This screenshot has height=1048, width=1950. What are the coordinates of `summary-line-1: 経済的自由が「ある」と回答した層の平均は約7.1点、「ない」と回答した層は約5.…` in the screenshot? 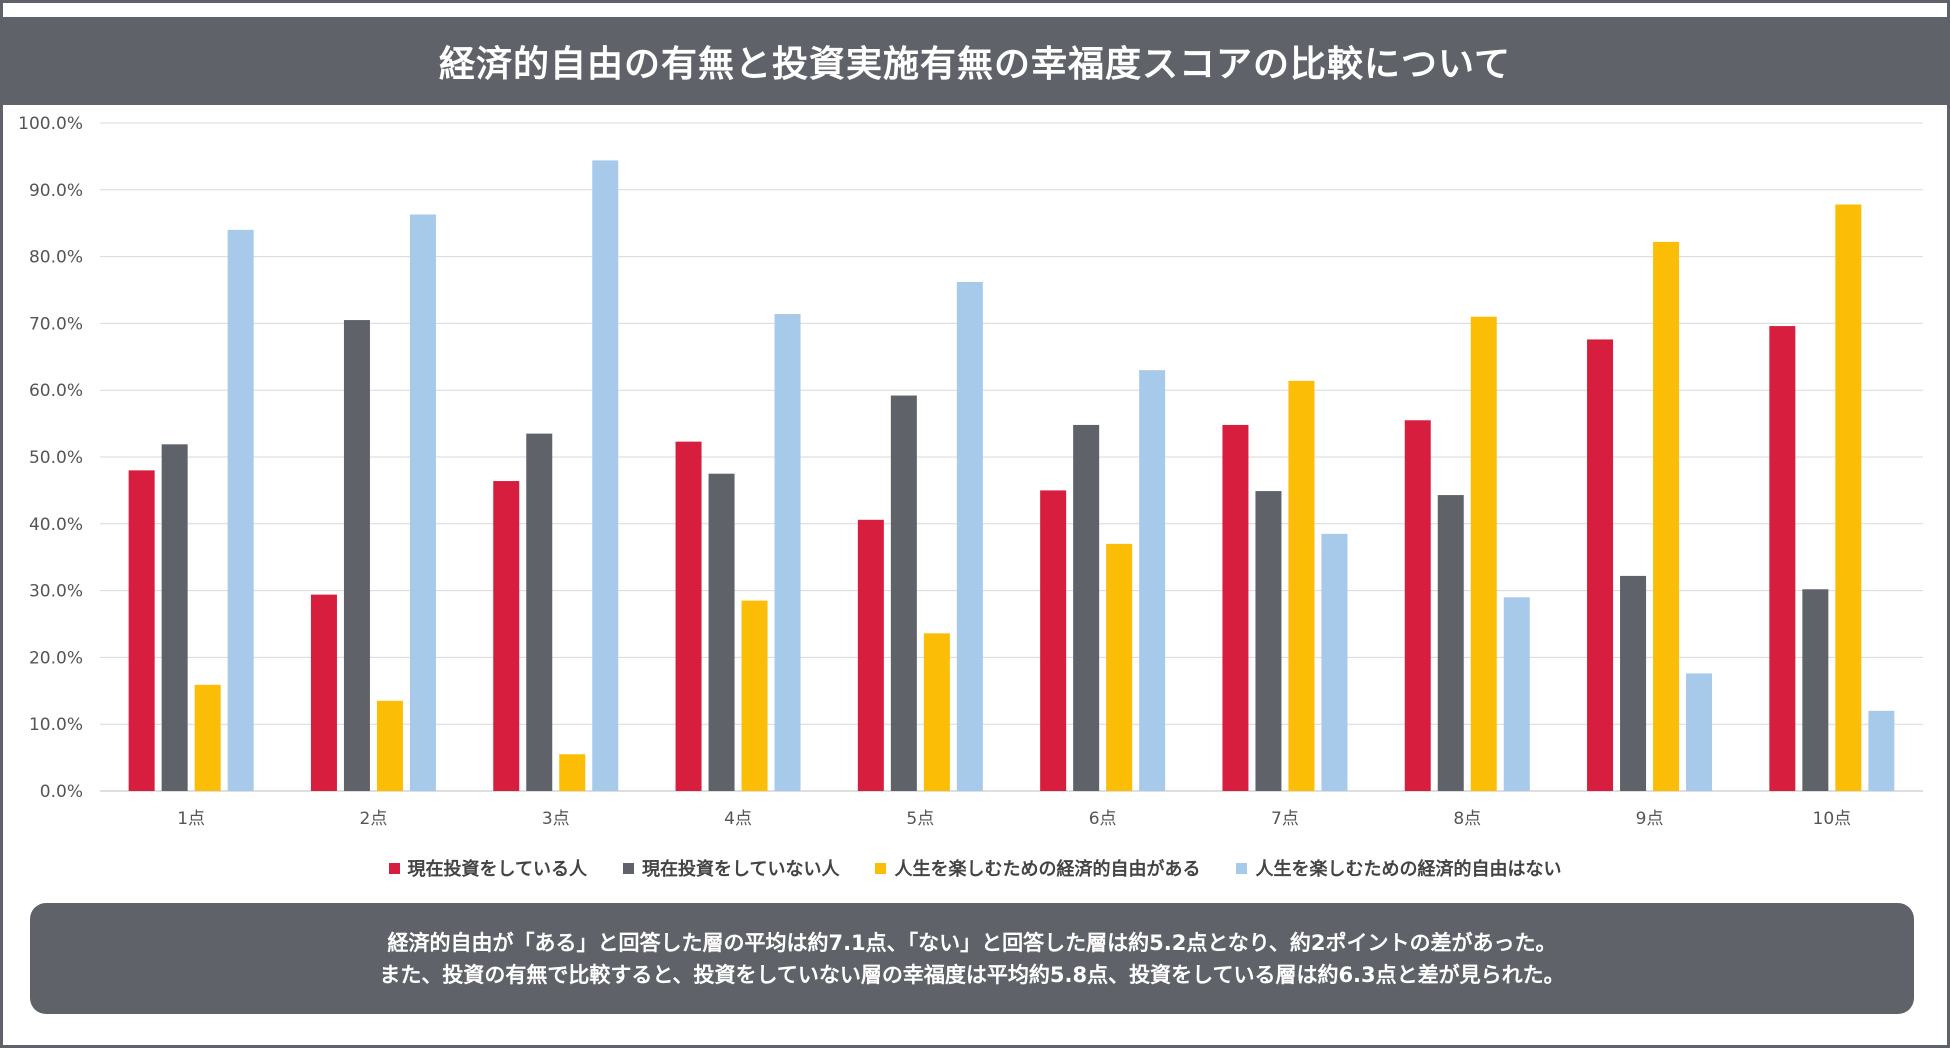 It's located at (972, 942).